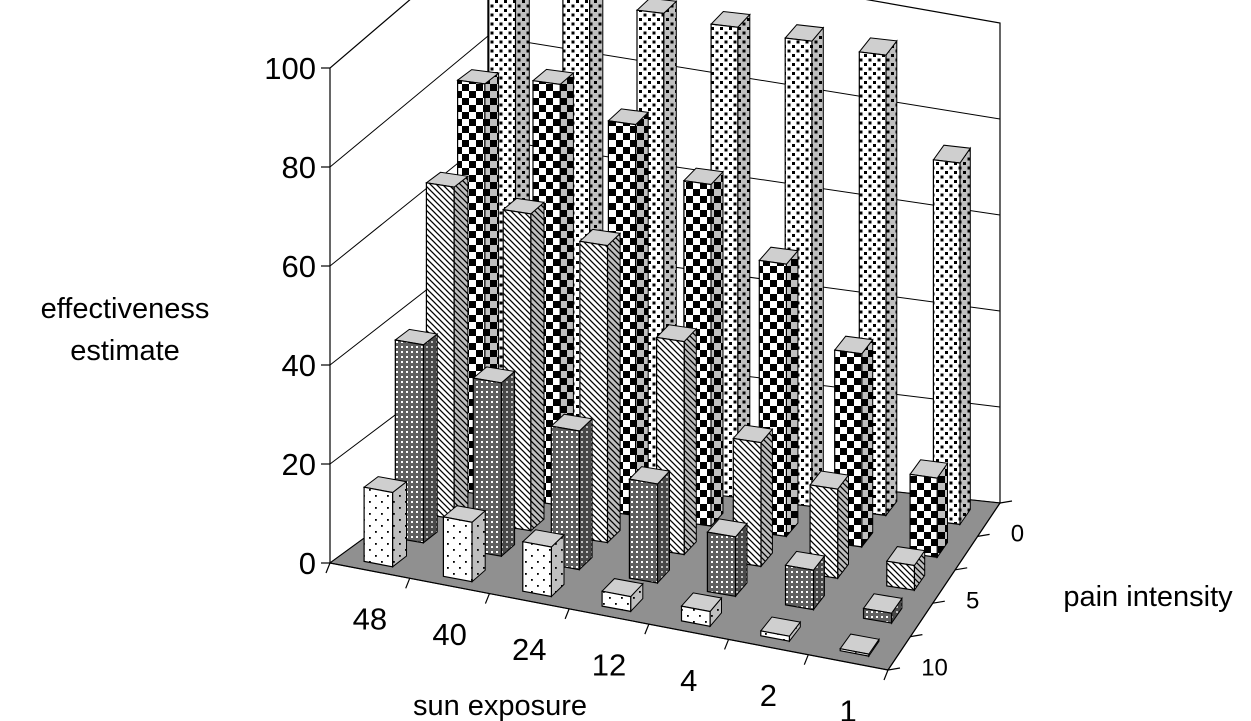 This screenshot has height=721, width=1251. I want to click on gridline, so click(665, 101).